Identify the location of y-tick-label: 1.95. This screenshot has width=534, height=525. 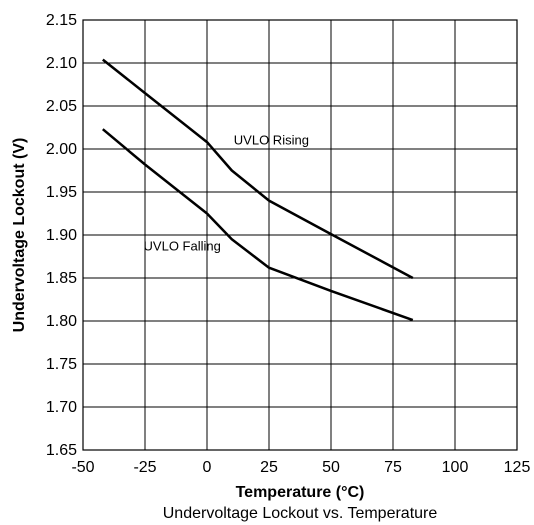
(61, 192).